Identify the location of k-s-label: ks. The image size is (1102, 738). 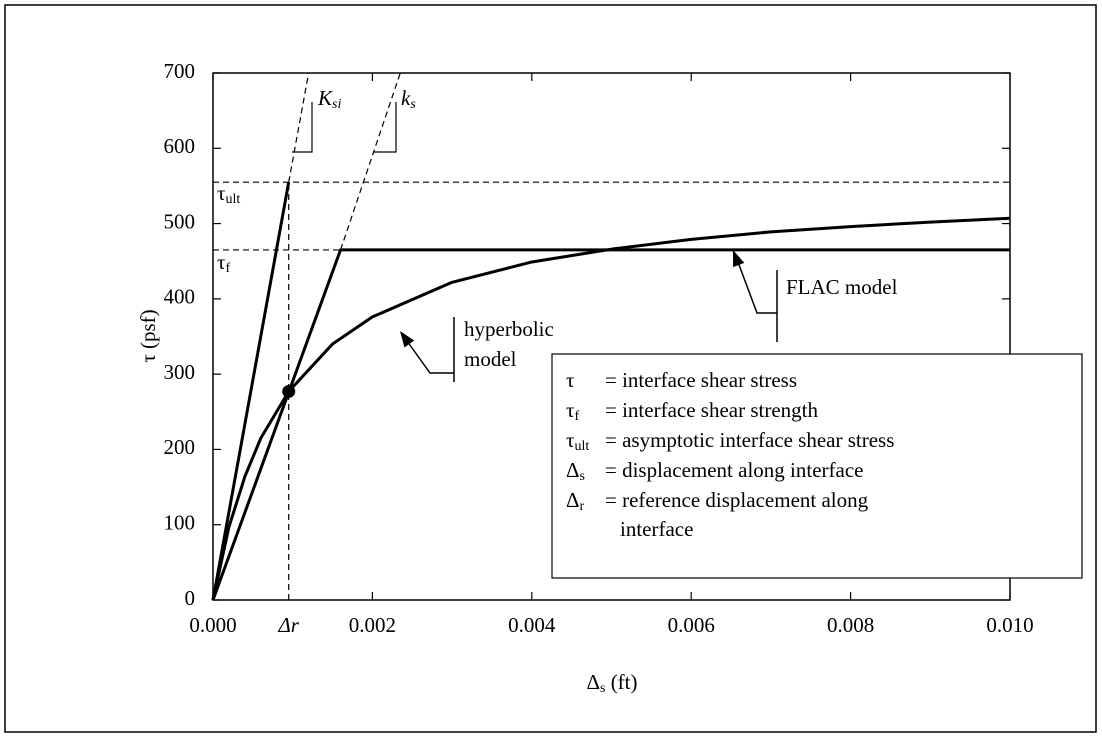
(408, 99).